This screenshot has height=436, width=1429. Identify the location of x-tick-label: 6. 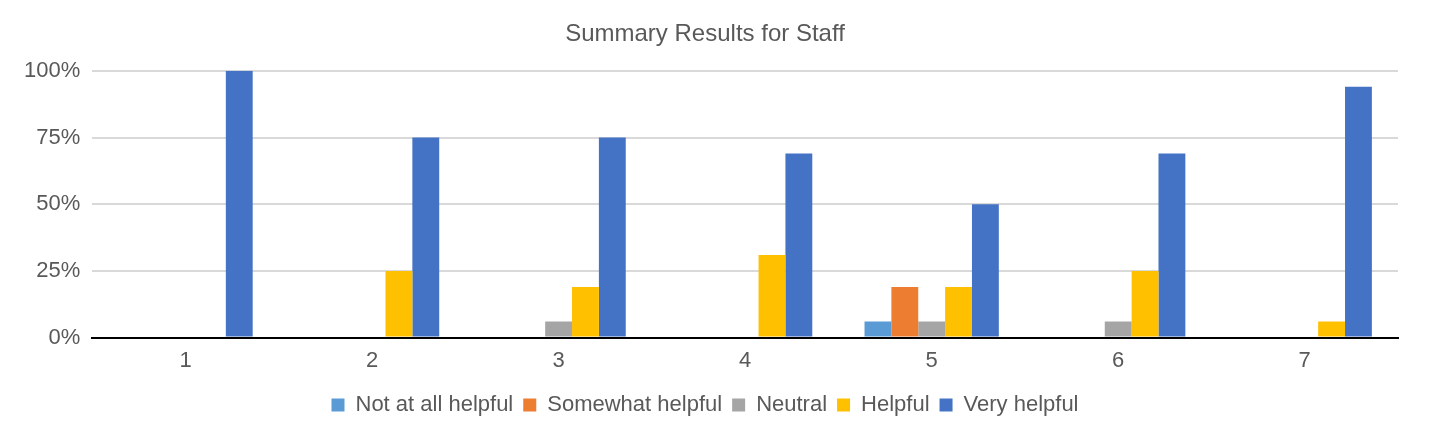
(1118, 359).